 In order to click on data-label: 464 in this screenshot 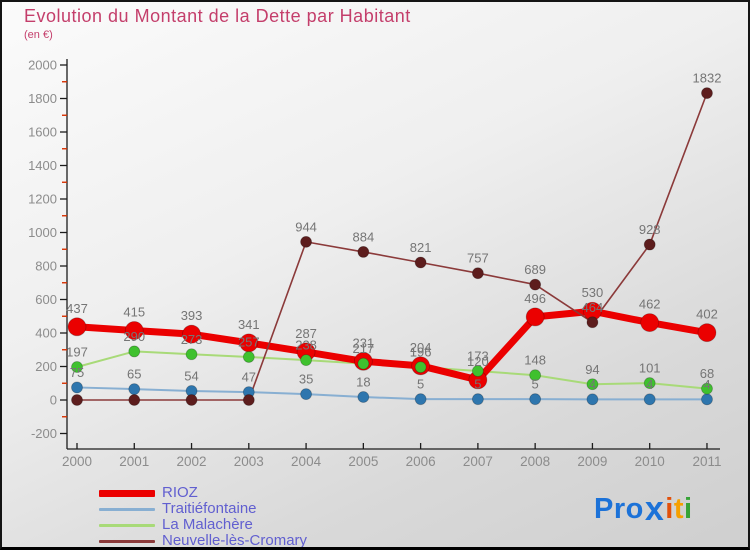, I will do `click(593, 307)`.